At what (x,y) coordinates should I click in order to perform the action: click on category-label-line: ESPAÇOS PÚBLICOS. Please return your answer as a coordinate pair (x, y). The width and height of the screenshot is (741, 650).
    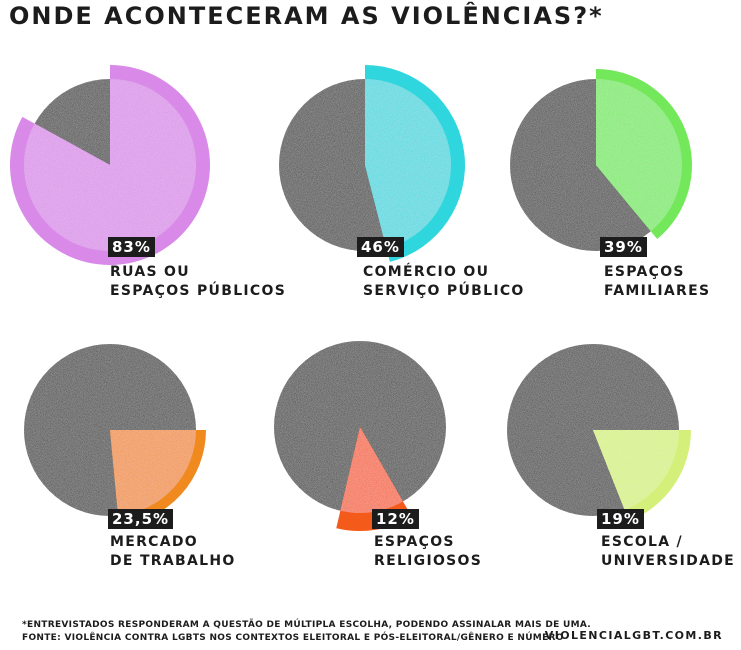
    Looking at the image, I should click on (198, 291).